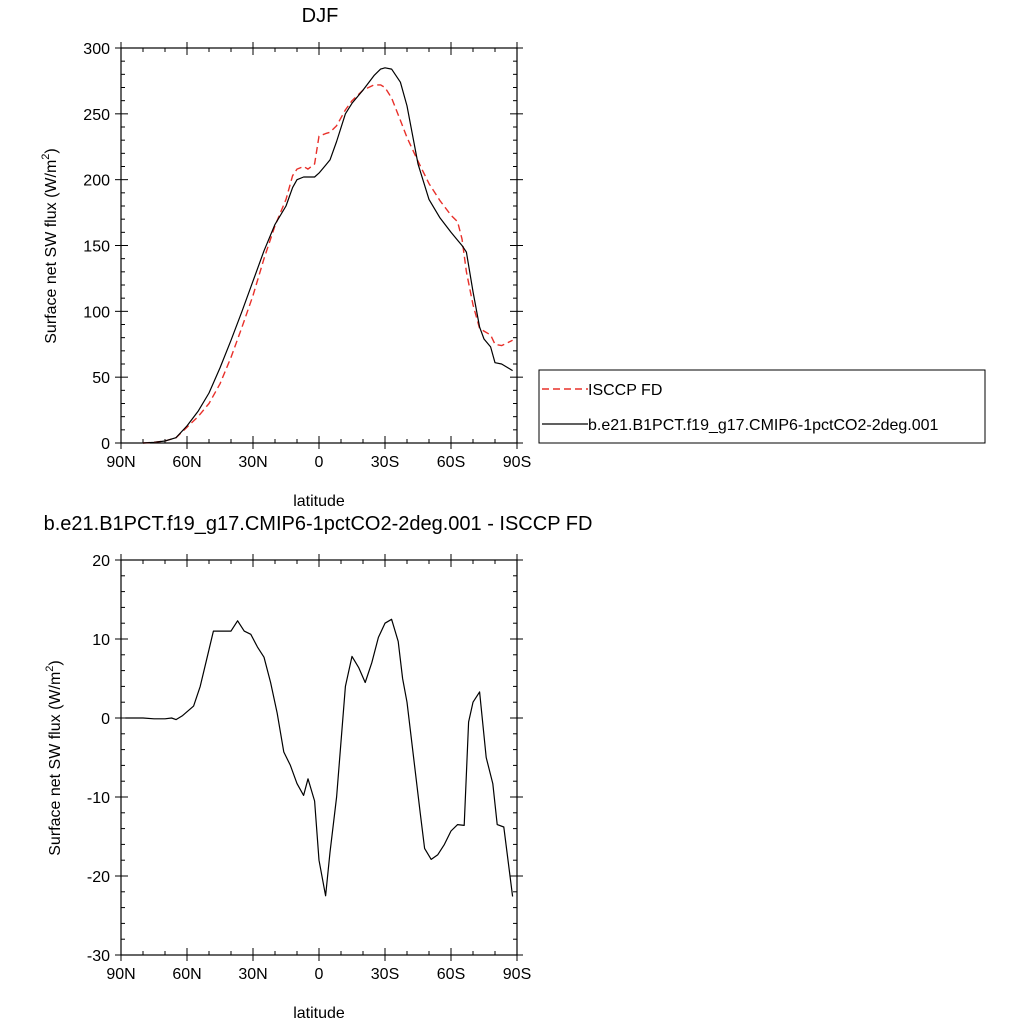 Image resolution: width=1024 pixels, height=1024 pixels. What do you see at coordinates (120, 462) in the screenshot?
I see `chart1-x-tick-label: 90N` at bounding box center [120, 462].